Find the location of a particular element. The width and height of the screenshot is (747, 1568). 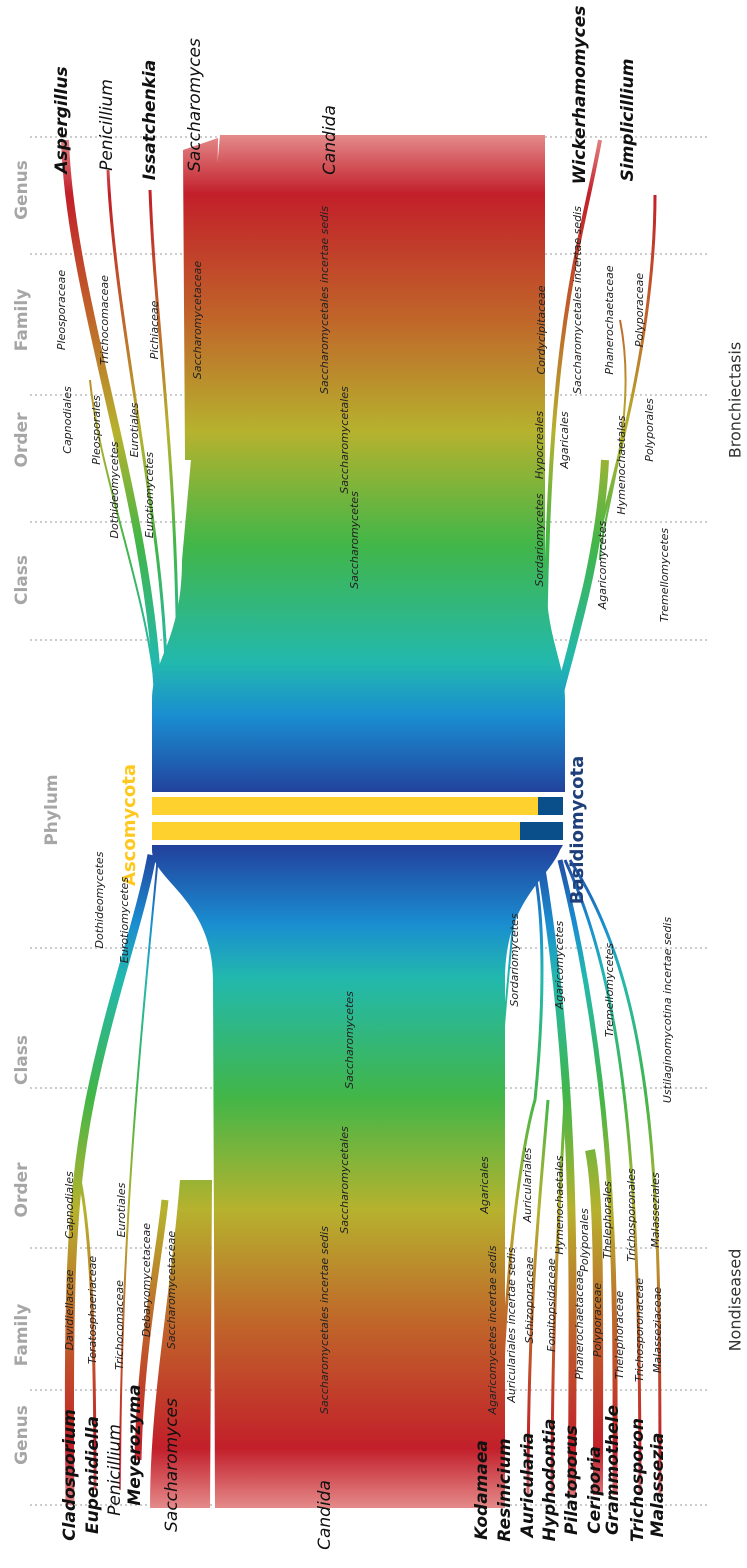

class-label: Dothideomycetes is located at coordinates (99, 899).